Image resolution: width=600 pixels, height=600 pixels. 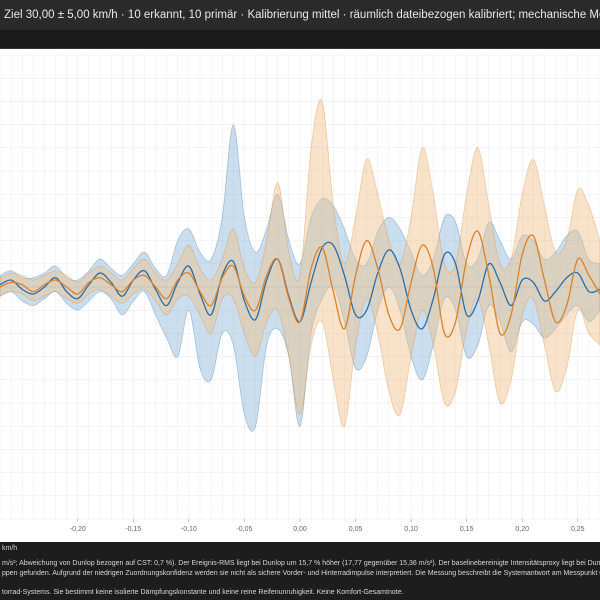 What do you see at coordinates (78, 529) in the screenshot?
I see `x-tick-label: -0,20` at bounding box center [78, 529].